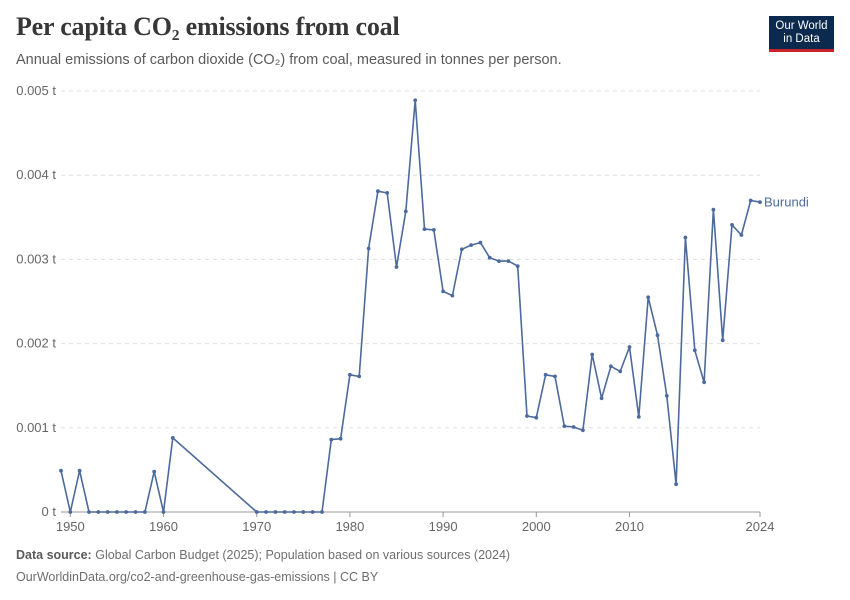  What do you see at coordinates (54, 555) in the screenshot?
I see `source-label: Data source:` at bounding box center [54, 555].